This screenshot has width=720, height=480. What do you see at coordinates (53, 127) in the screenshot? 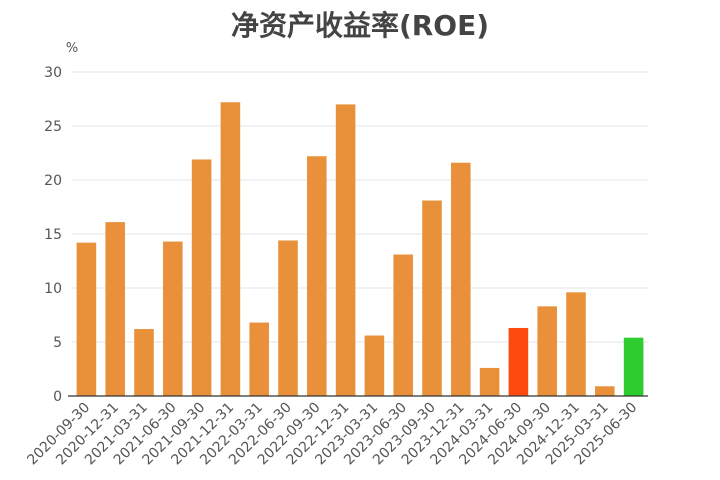
I see `y-tick-label: 25` at bounding box center [53, 127].